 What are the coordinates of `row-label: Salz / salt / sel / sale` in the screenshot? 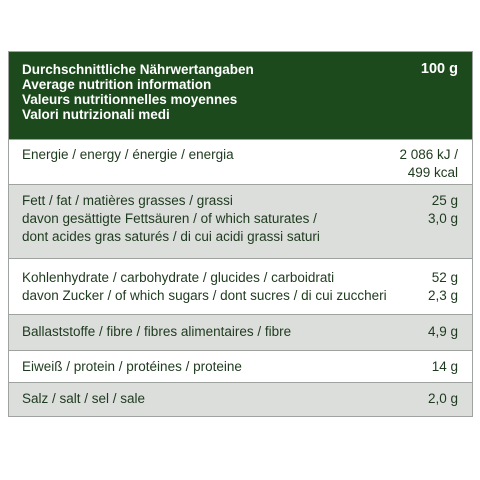 It's located at (83, 403).